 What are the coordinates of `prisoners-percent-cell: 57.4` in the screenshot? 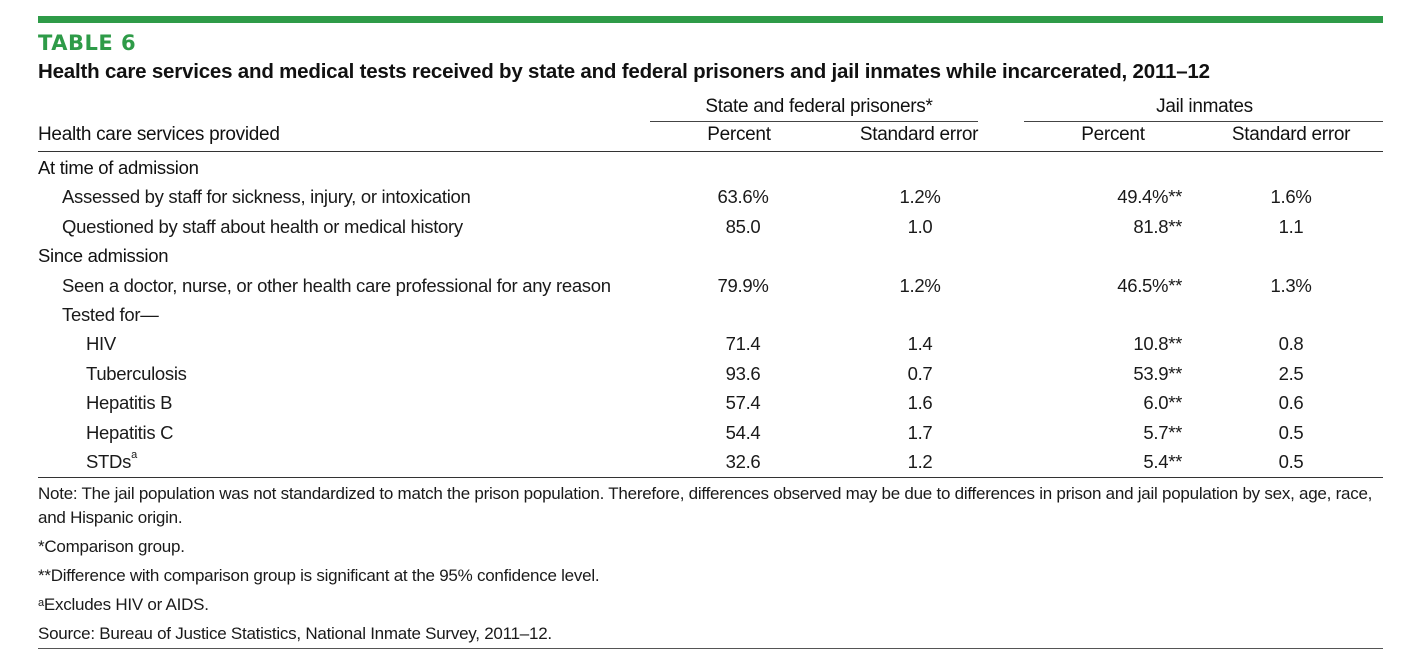 It's located at (743, 403).